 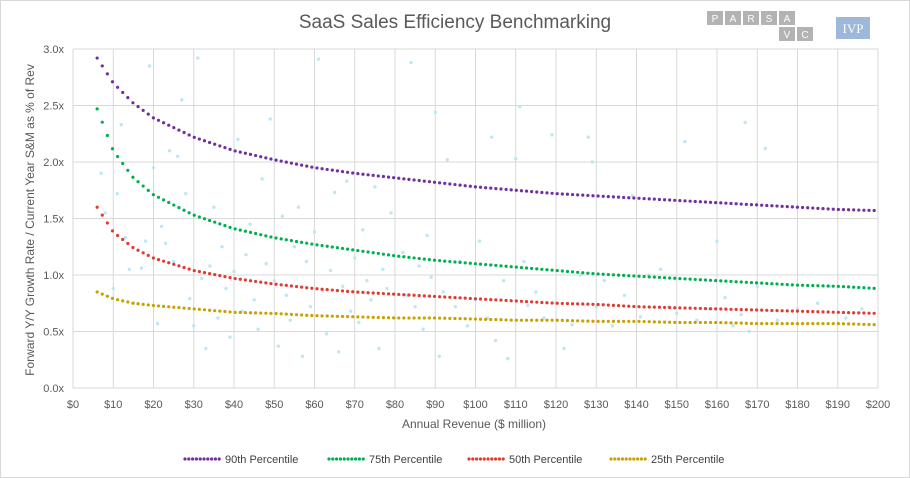 What do you see at coordinates (113, 405) in the screenshot?
I see `x-tick-label: $10` at bounding box center [113, 405].